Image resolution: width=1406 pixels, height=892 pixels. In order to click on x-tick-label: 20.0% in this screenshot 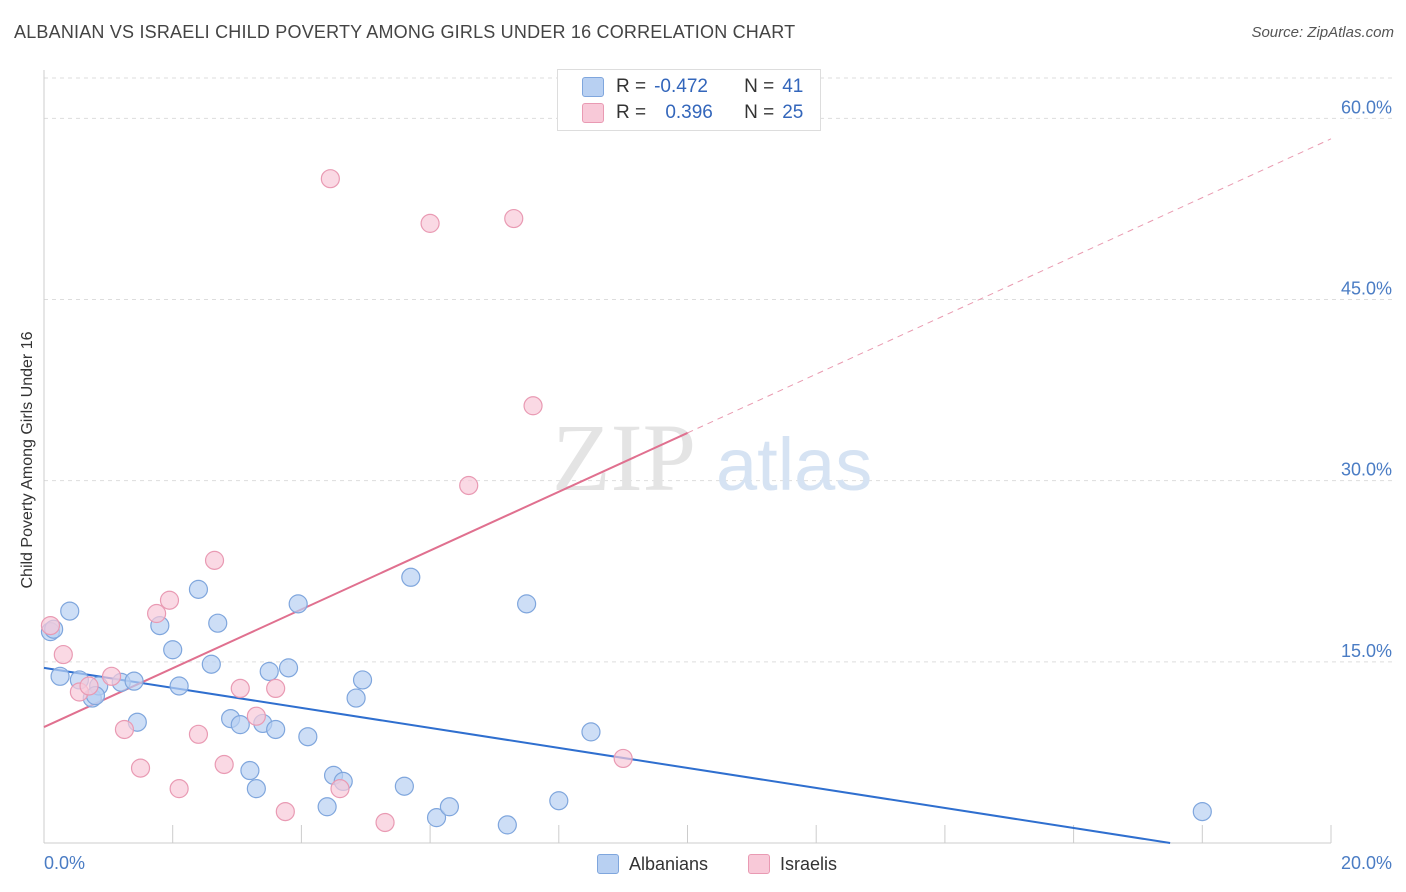, I will do `click(1366, 863)`.